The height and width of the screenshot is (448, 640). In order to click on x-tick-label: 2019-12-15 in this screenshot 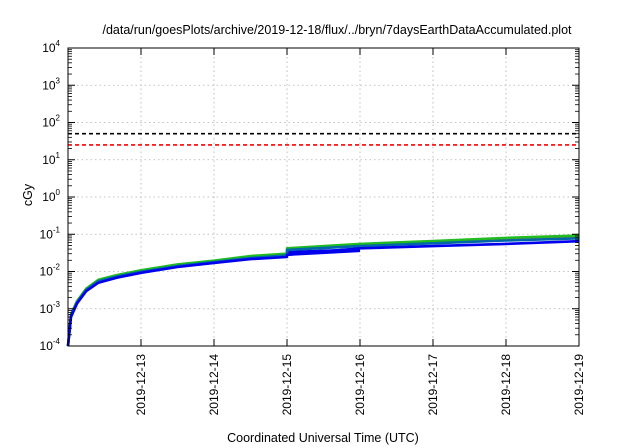, I will do `click(287, 385)`.